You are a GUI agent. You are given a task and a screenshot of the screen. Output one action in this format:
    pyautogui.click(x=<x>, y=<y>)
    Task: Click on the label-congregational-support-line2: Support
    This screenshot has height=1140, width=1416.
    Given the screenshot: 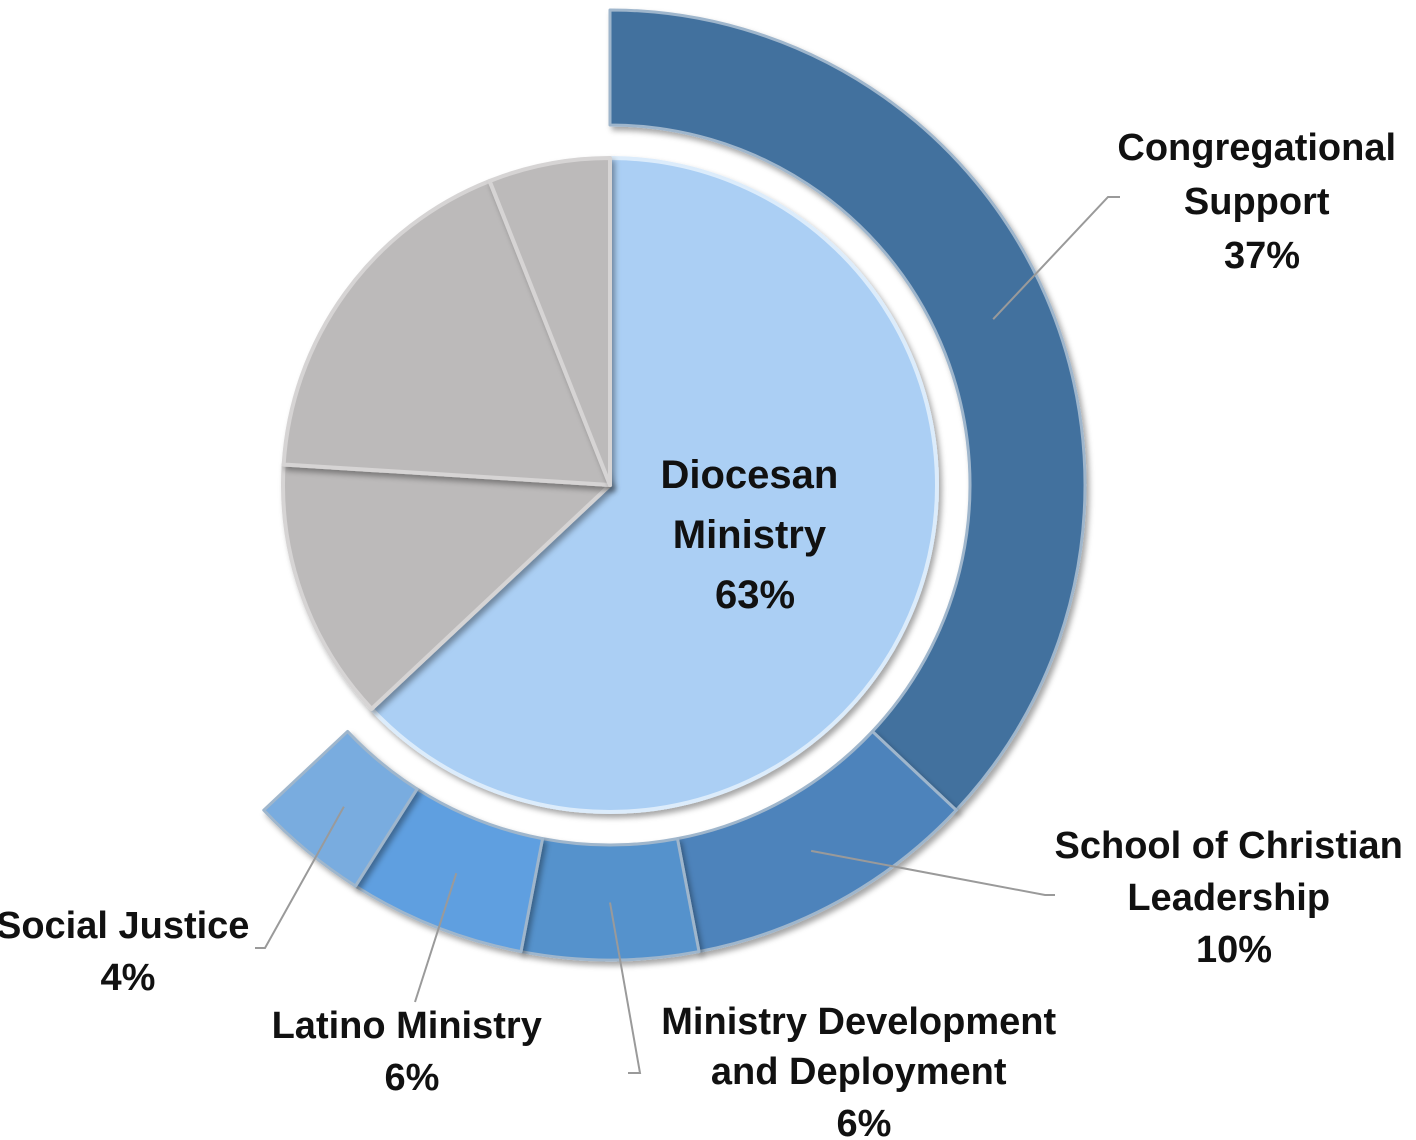 What is the action you would take?
    pyautogui.click(x=1257, y=202)
    